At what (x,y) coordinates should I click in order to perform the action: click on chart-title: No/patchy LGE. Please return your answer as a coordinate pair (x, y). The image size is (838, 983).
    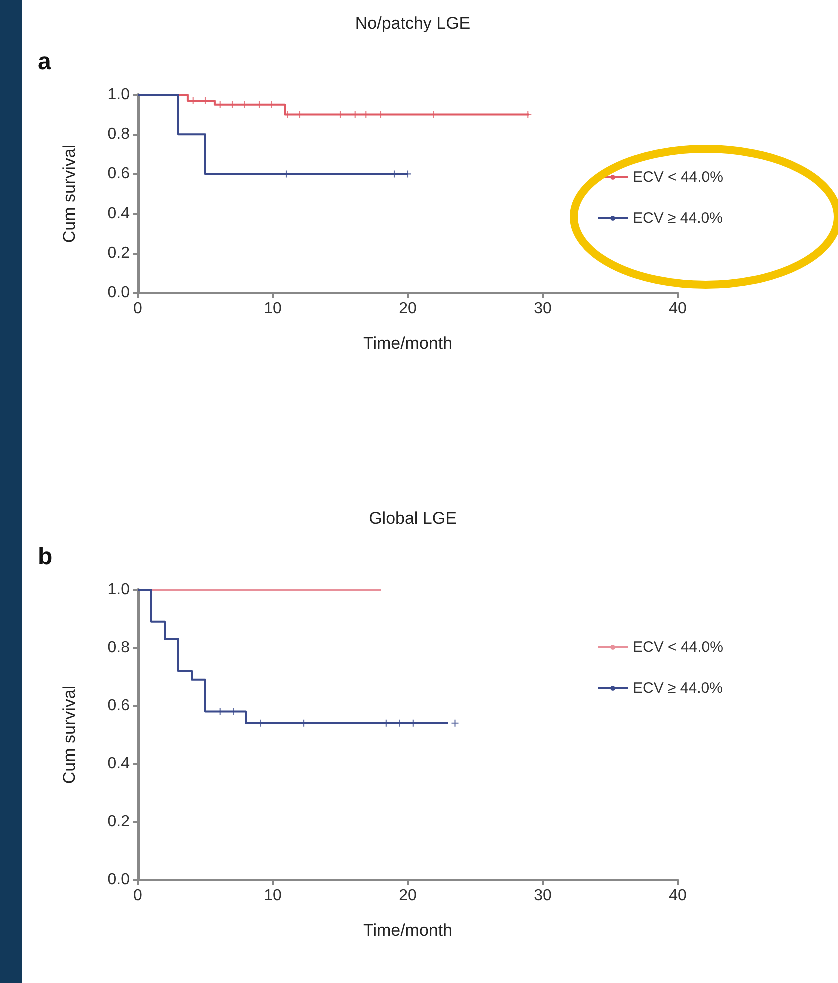
    Looking at the image, I should click on (413, 23).